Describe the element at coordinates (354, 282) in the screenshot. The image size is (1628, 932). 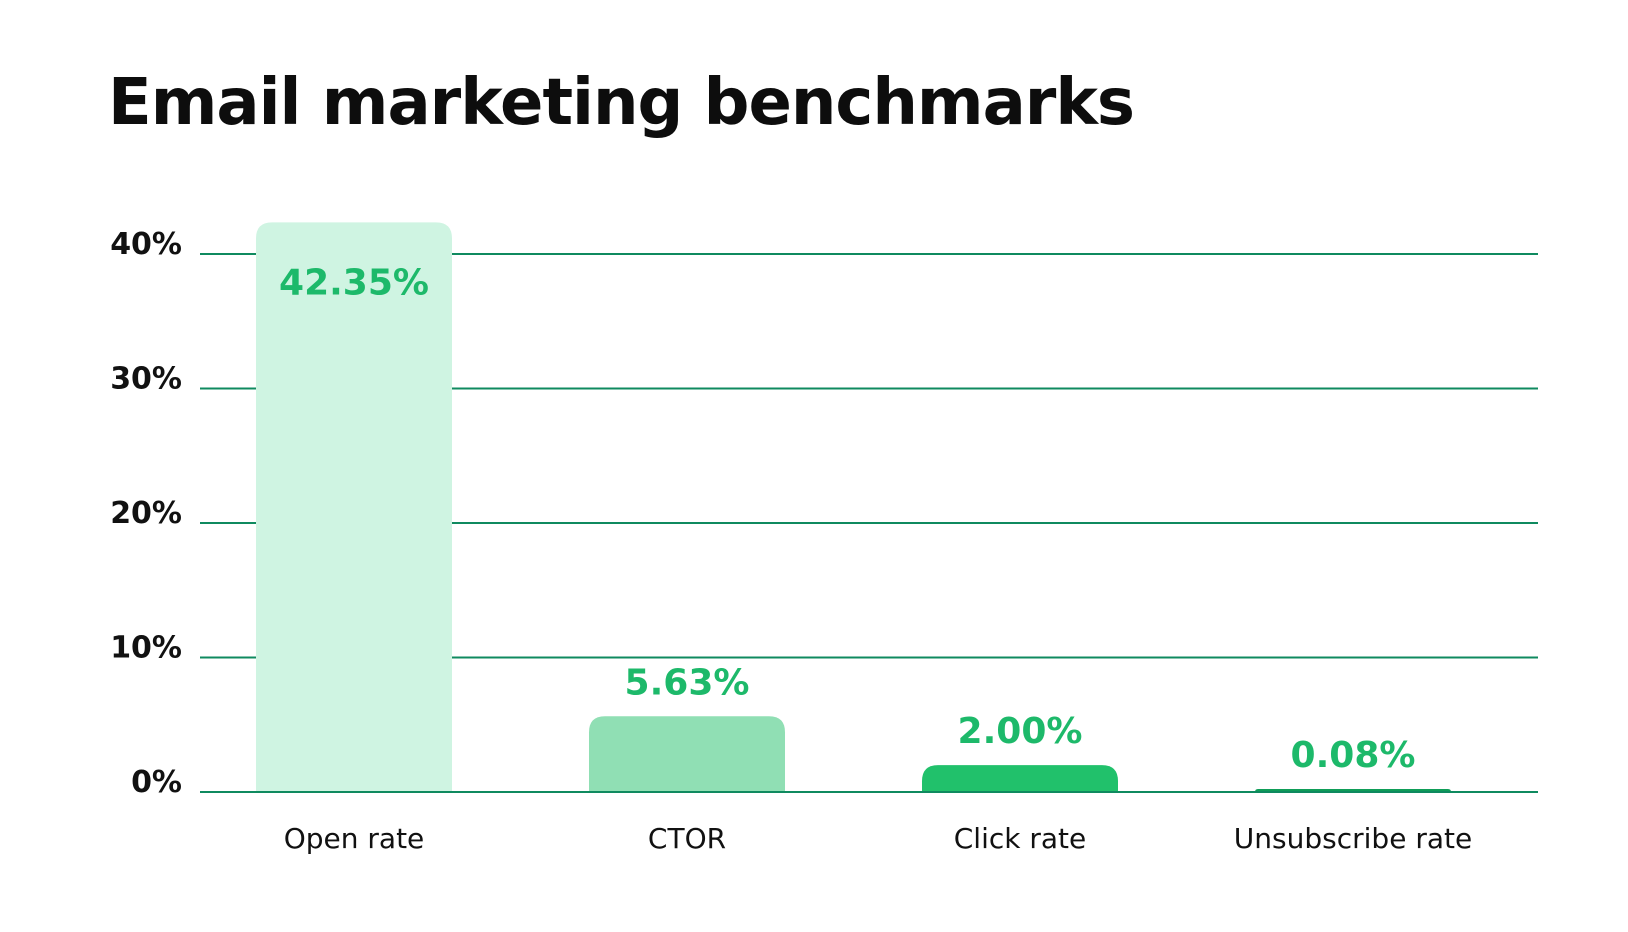
I see `value-label: 42.35%` at that location.